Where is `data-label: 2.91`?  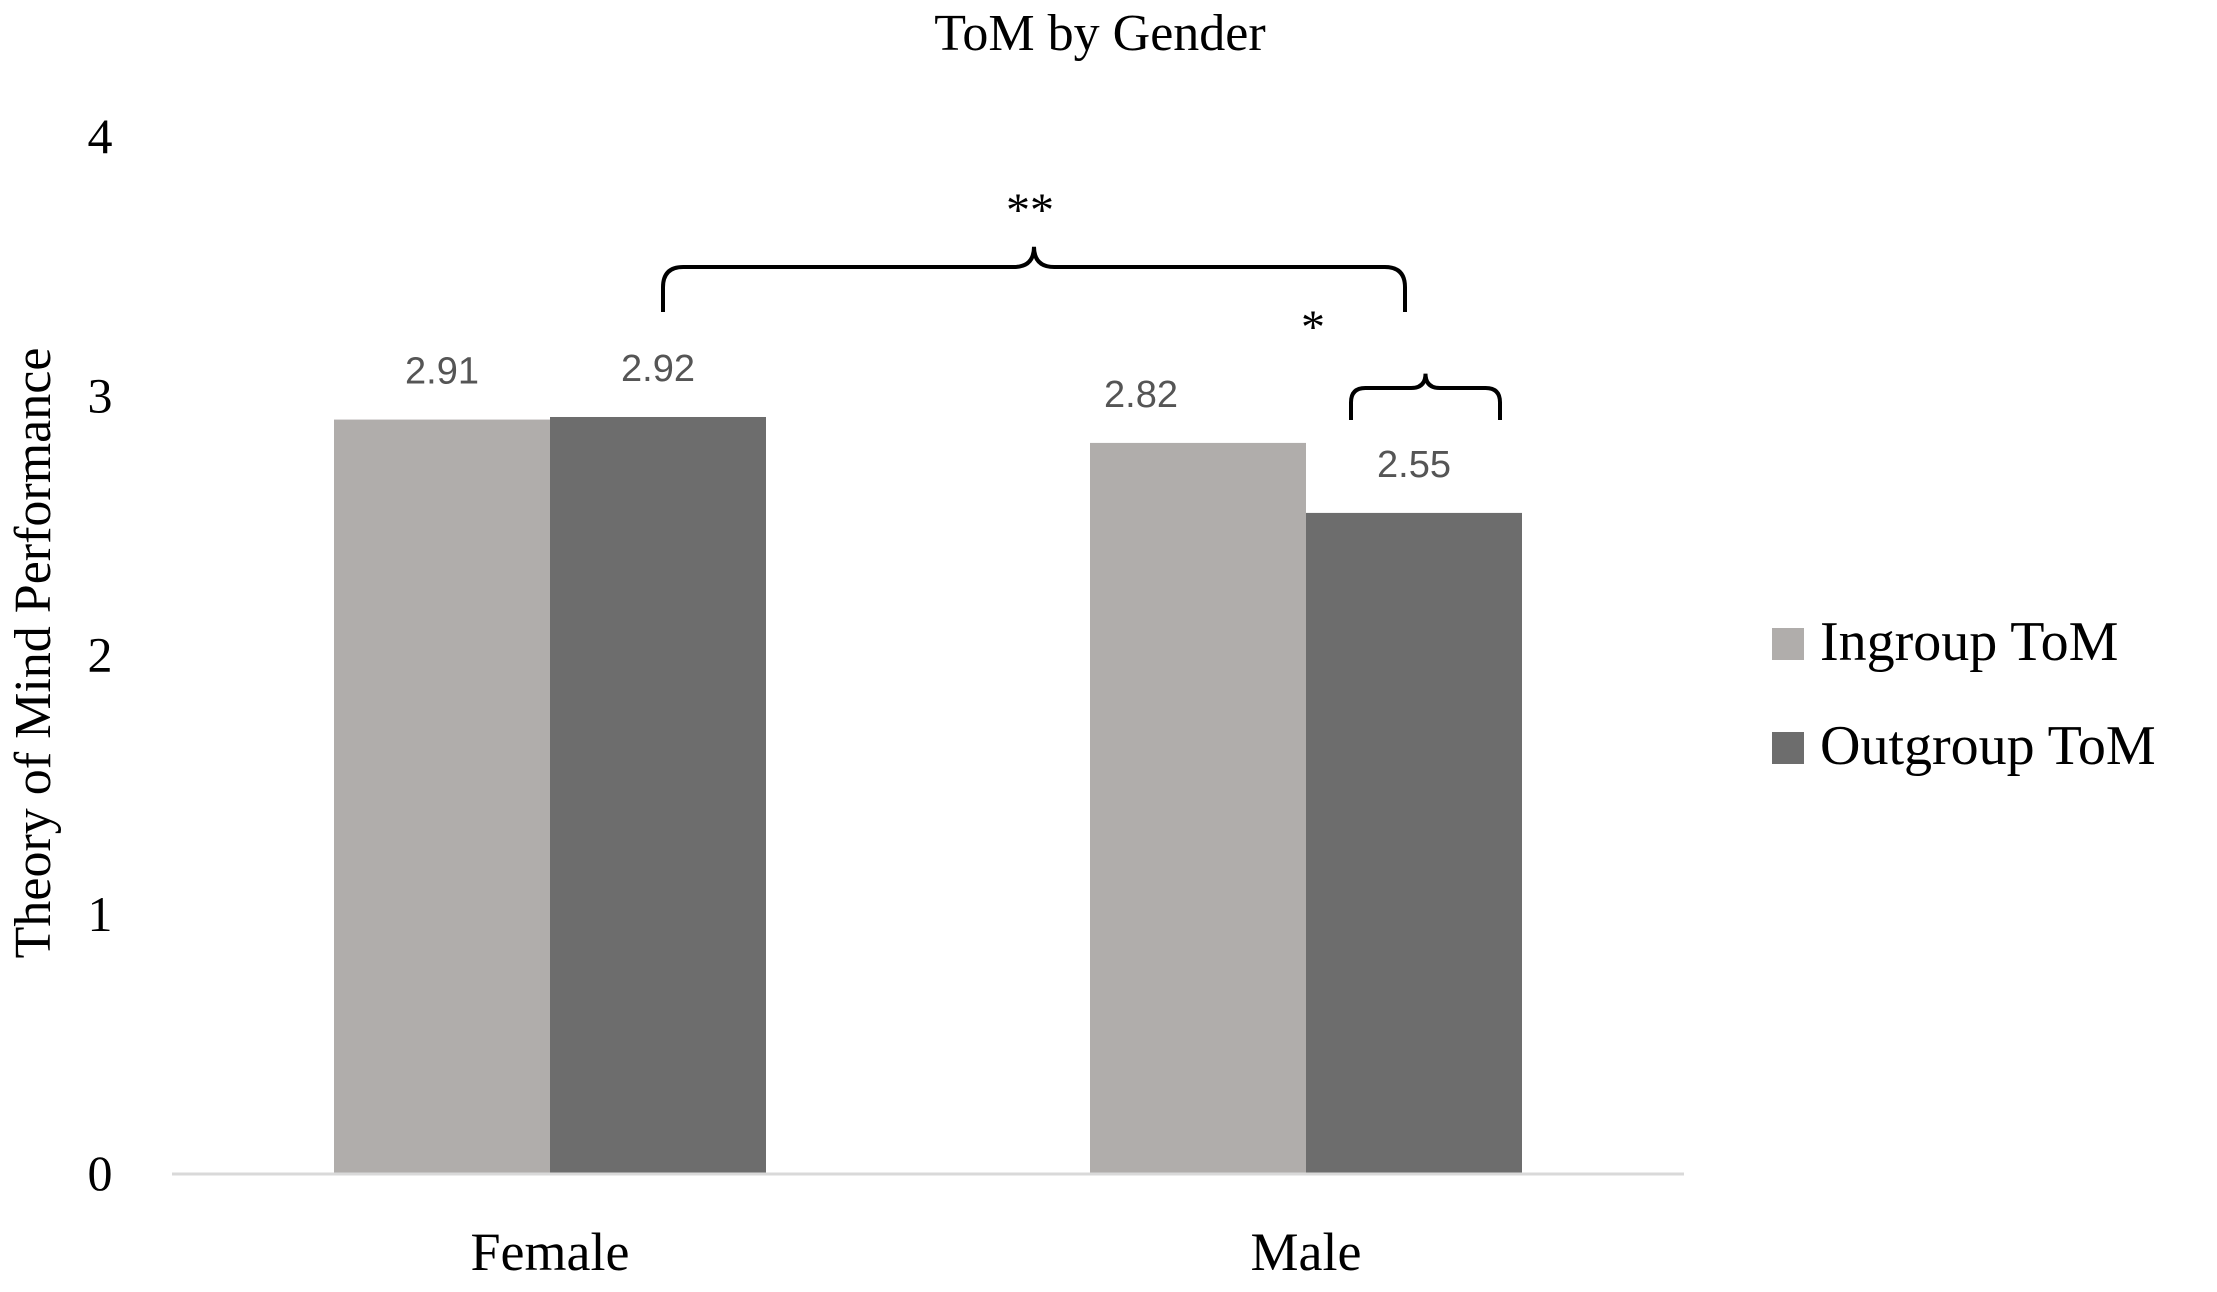 data-label: 2.91 is located at coordinates (442, 372).